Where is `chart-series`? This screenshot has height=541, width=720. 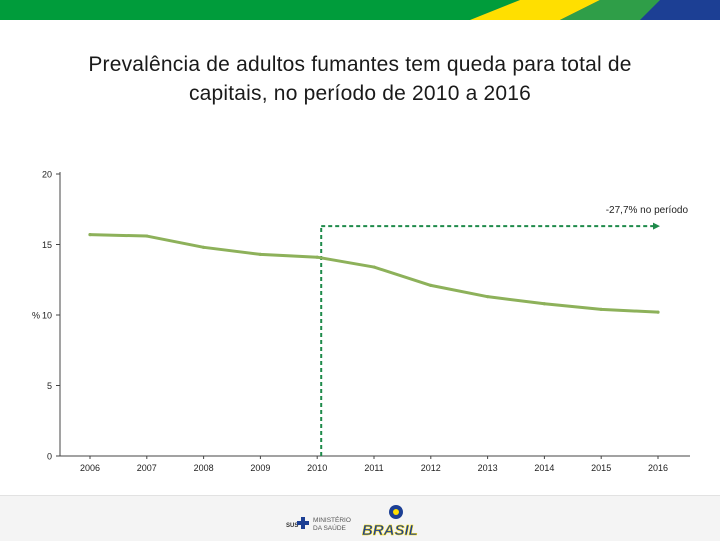 chart-series is located at coordinates (374, 273).